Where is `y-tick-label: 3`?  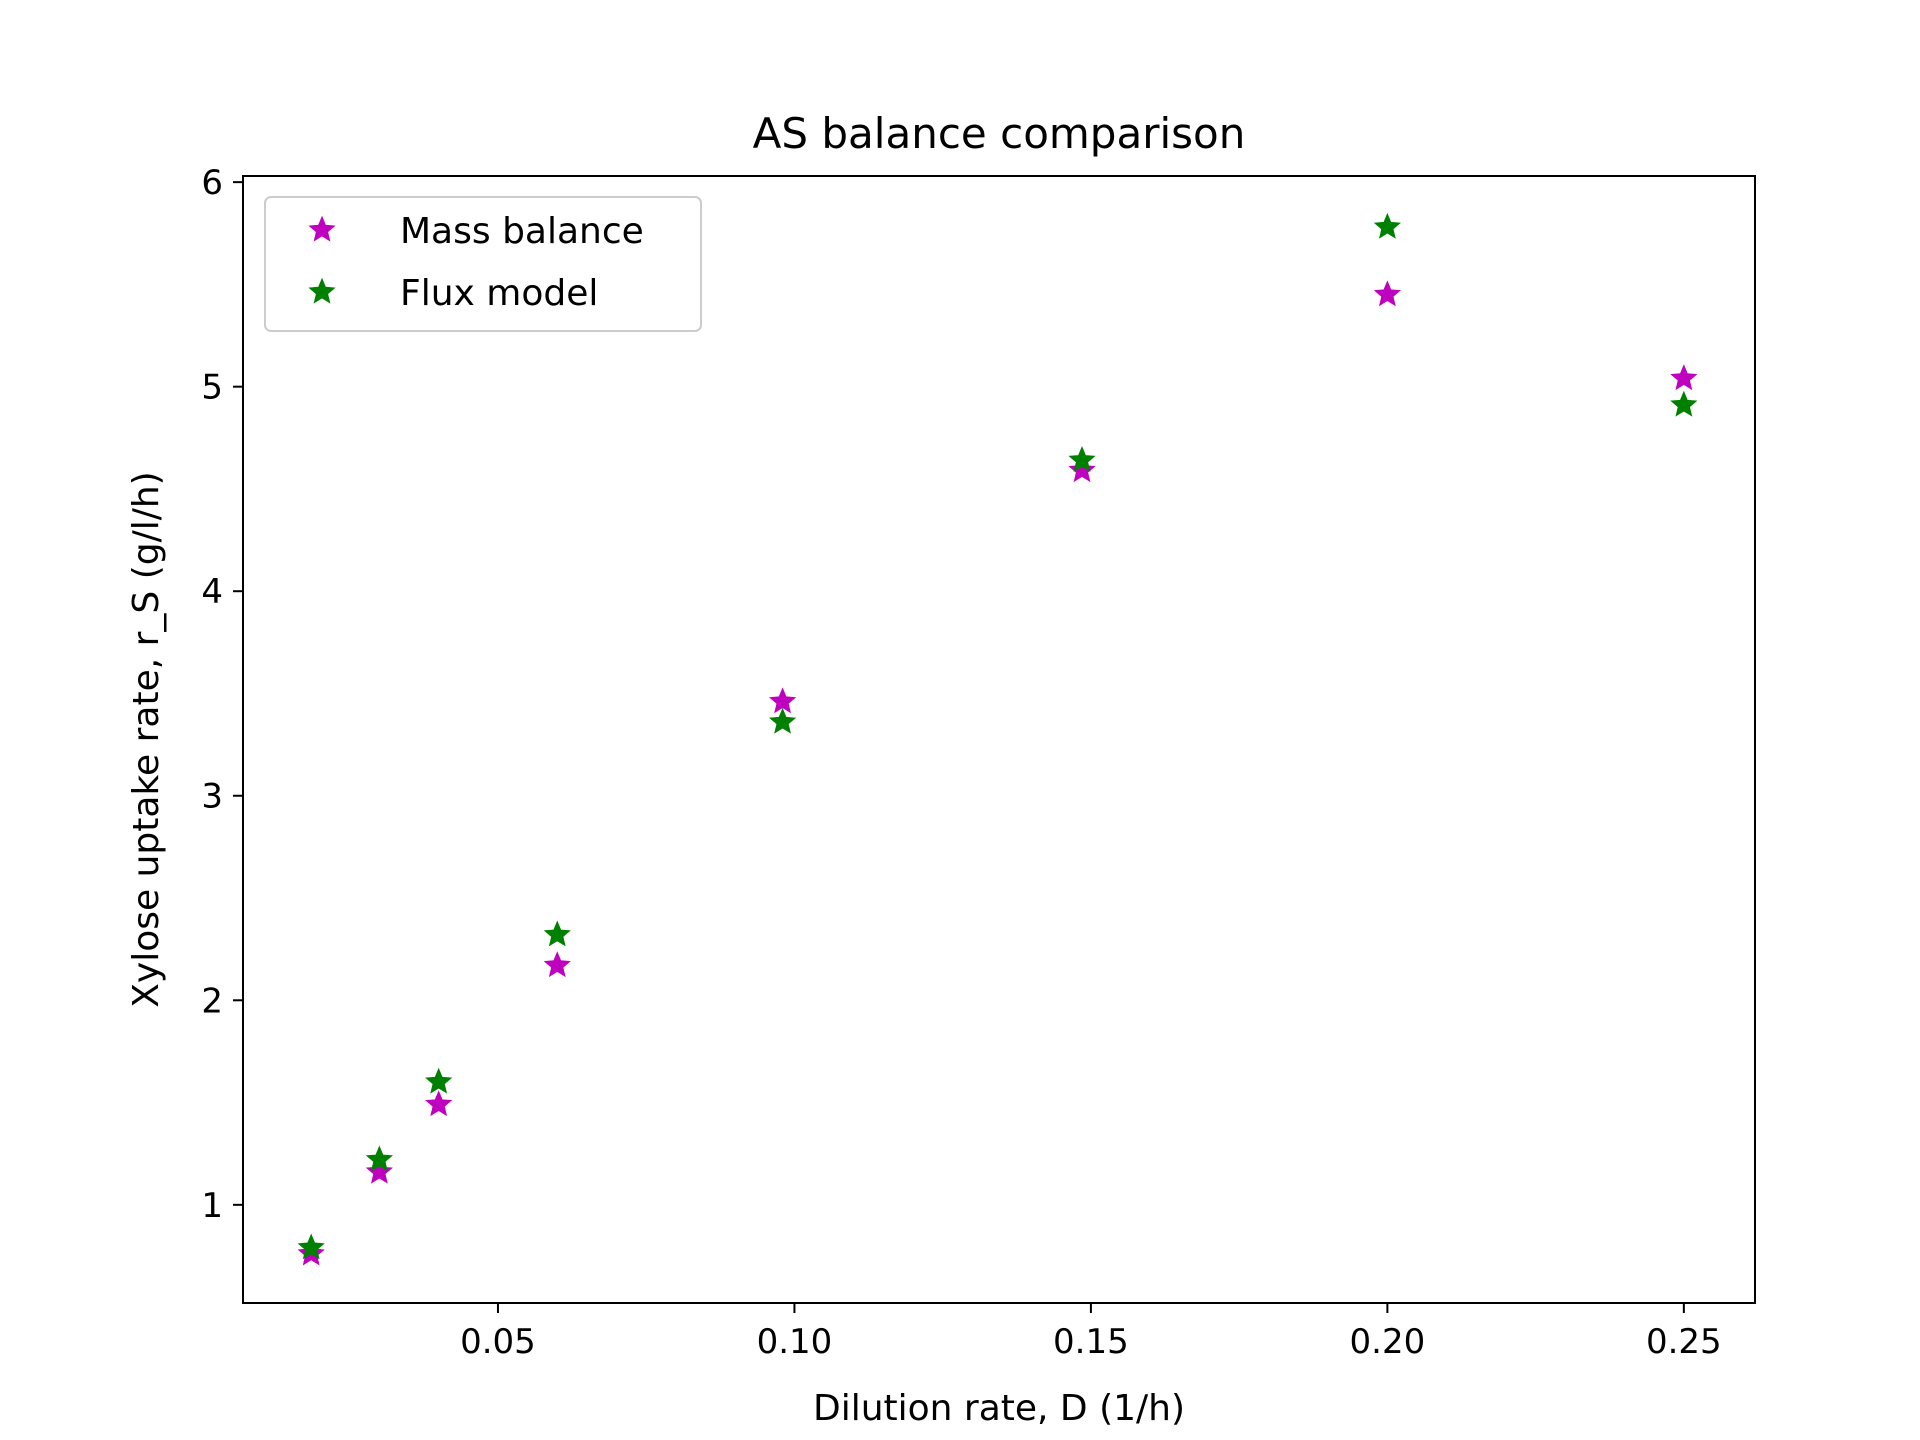 y-tick-label: 3 is located at coordinates (212, 797).